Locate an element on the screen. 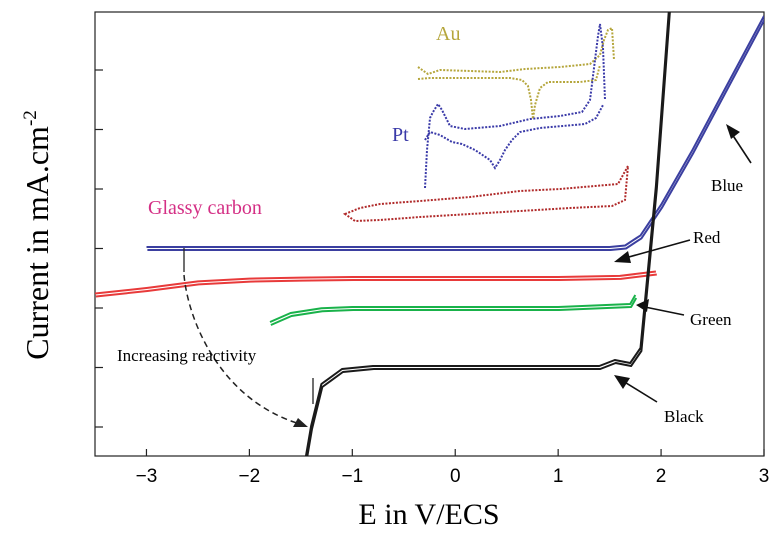 Image resolution: width=770 pixels, height=537 pixels. pt-label: Pt is located at coordinates (400, 135).